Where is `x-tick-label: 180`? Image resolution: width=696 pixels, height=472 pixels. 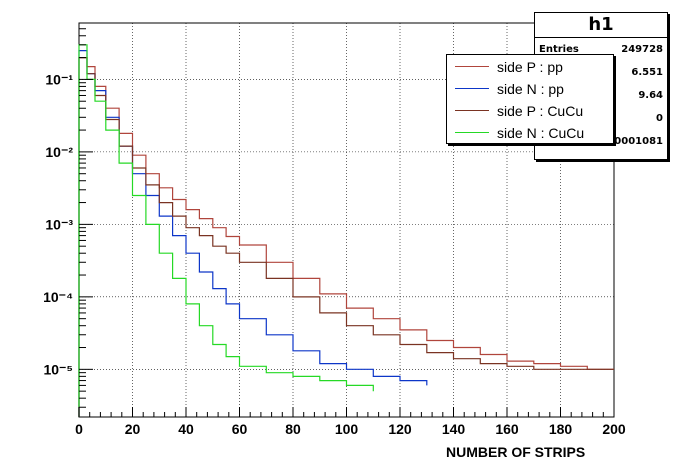 x-tick-label: 180 is located at coordinates (561, 429).